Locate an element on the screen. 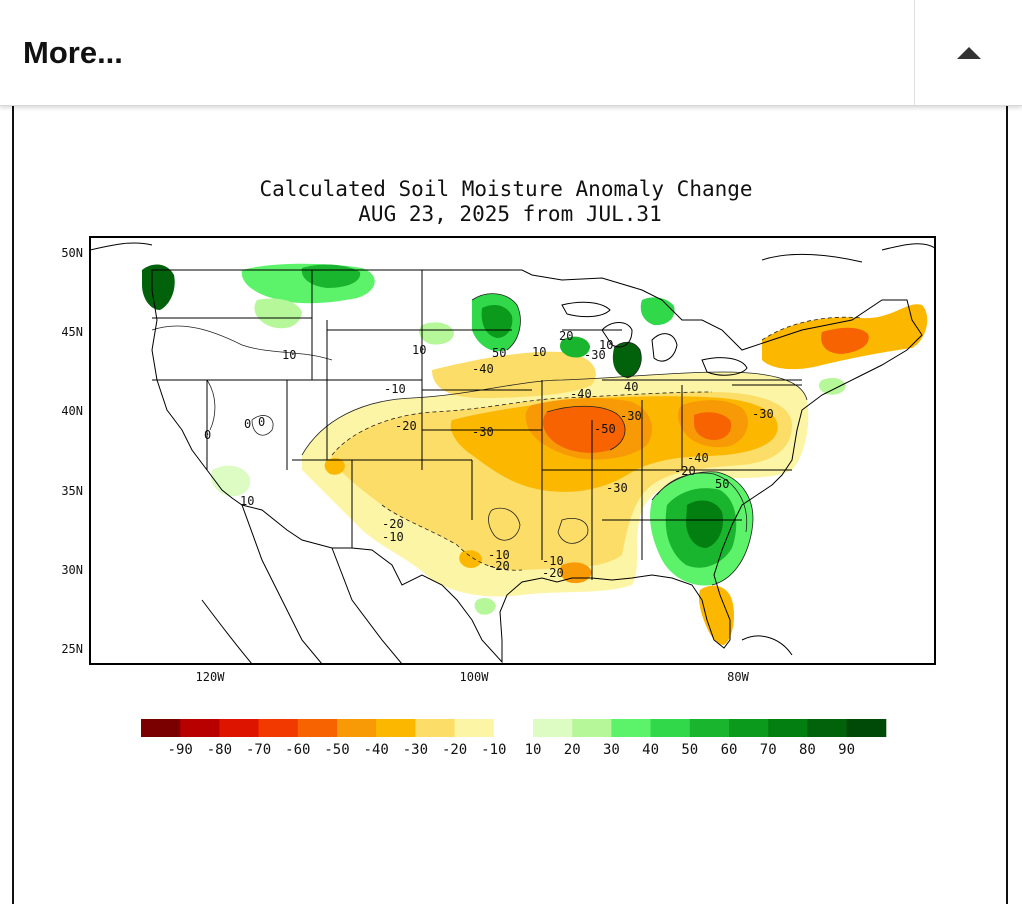 The width and height of the screenshot is (1022, 904). legend-label: -20 is located at coordinates (454, 750).